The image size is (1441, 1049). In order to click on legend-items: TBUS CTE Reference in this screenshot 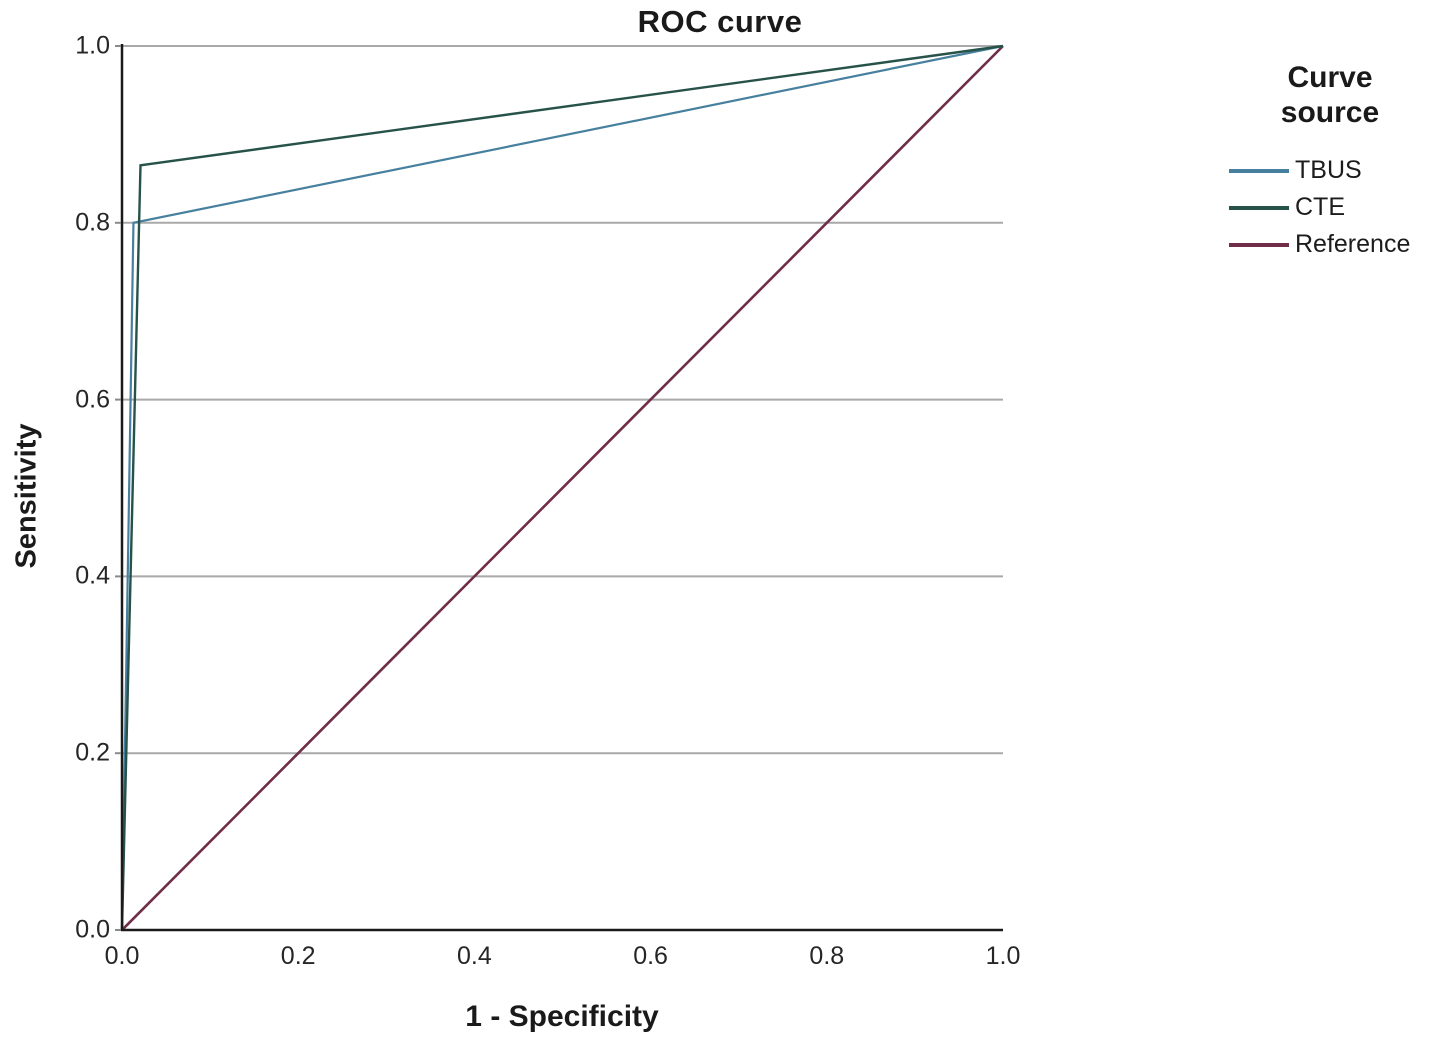, I will do `click(1330, 207)`.